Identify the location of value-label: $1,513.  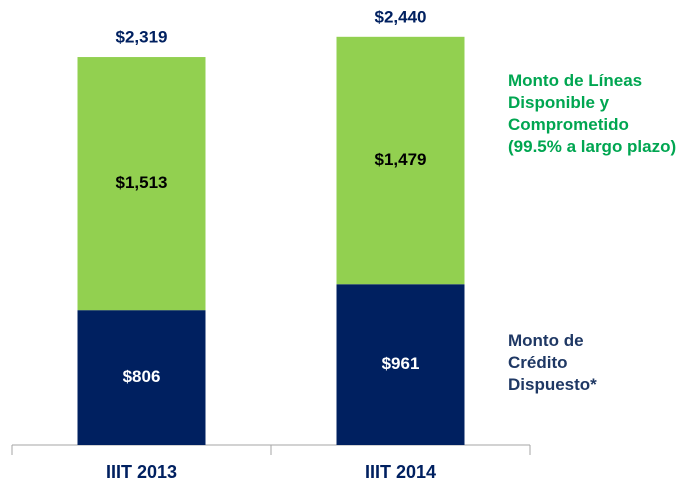
(142, 182).